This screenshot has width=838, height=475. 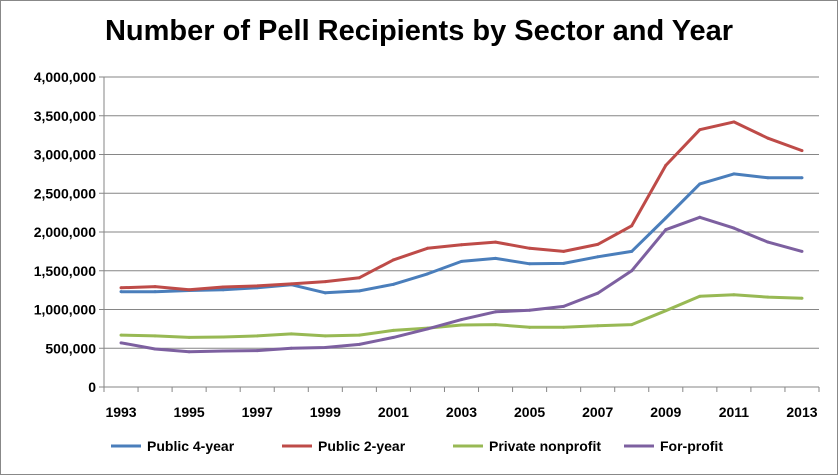 What do you see at coordinates (65, 193) in the screenshot?
I see `y-tick-label: 2,500,000` at bounding box center [65, 193].